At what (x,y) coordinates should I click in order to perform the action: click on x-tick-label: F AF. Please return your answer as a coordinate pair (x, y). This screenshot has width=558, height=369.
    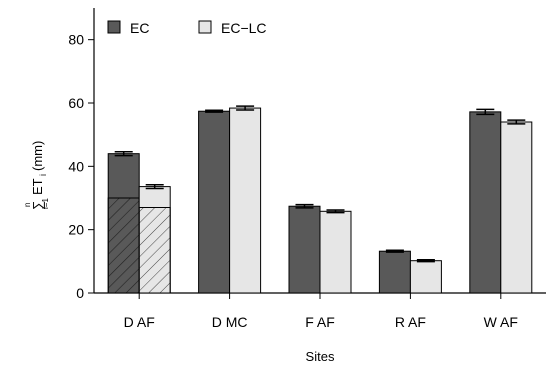
    Looking at the image, I should click on (320, 322).